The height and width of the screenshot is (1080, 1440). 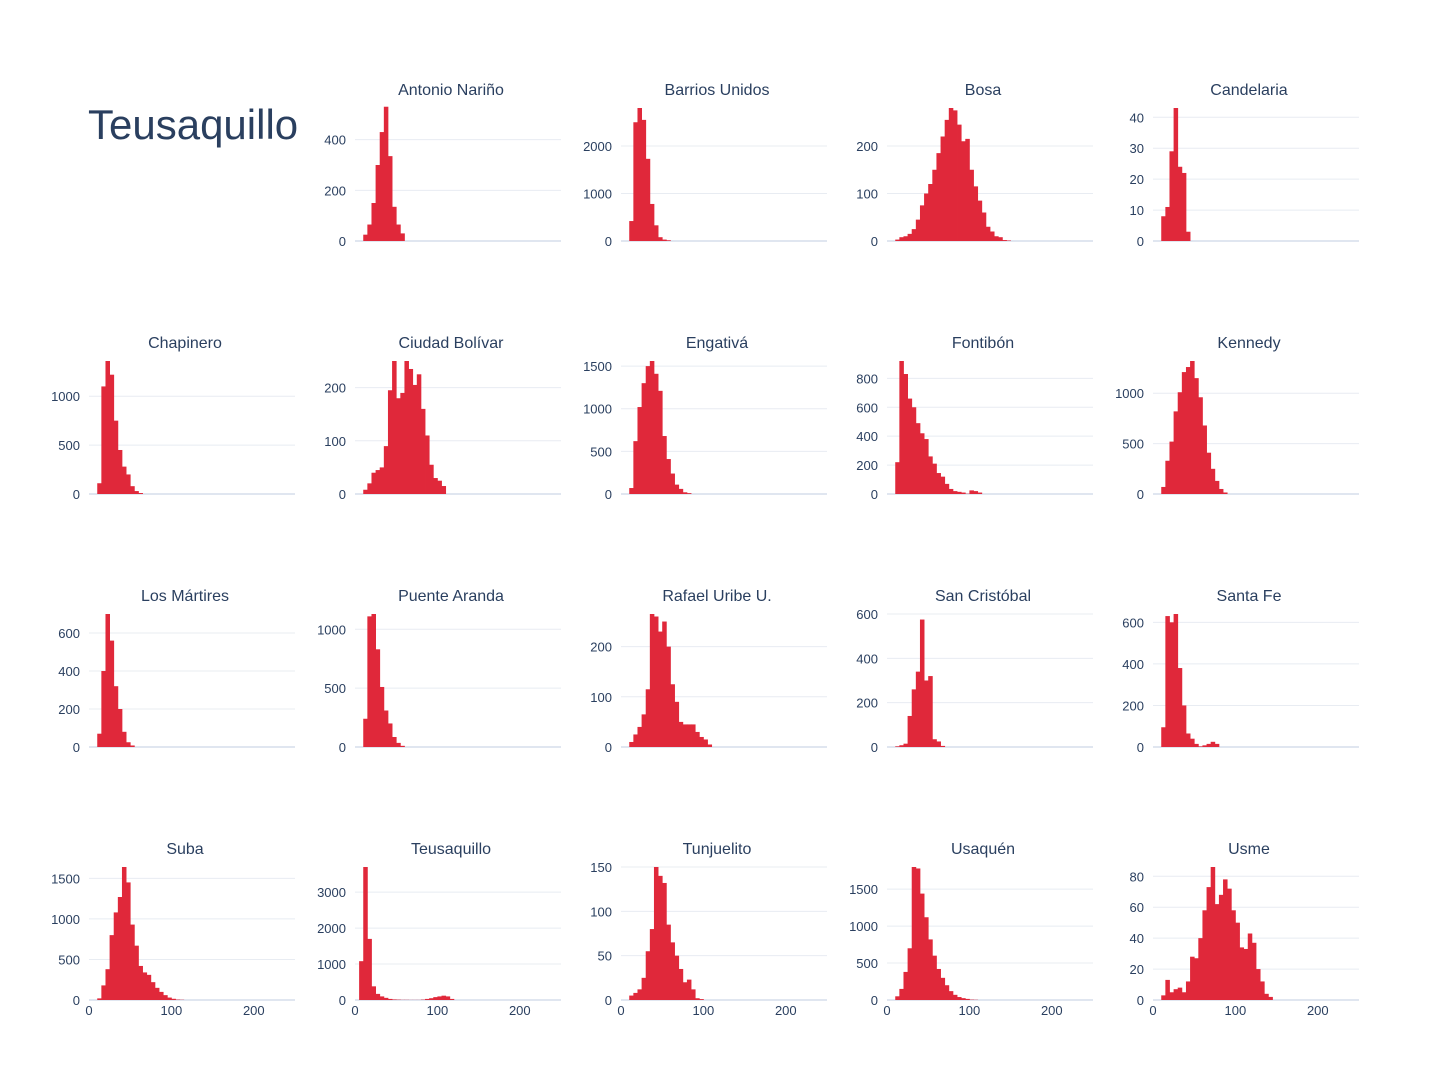 What do you see at coordinates (439, 671) in the screenshot?
I see `subplot: 0 500 1000 Puente Aranda` at bounding box center [439, 671].